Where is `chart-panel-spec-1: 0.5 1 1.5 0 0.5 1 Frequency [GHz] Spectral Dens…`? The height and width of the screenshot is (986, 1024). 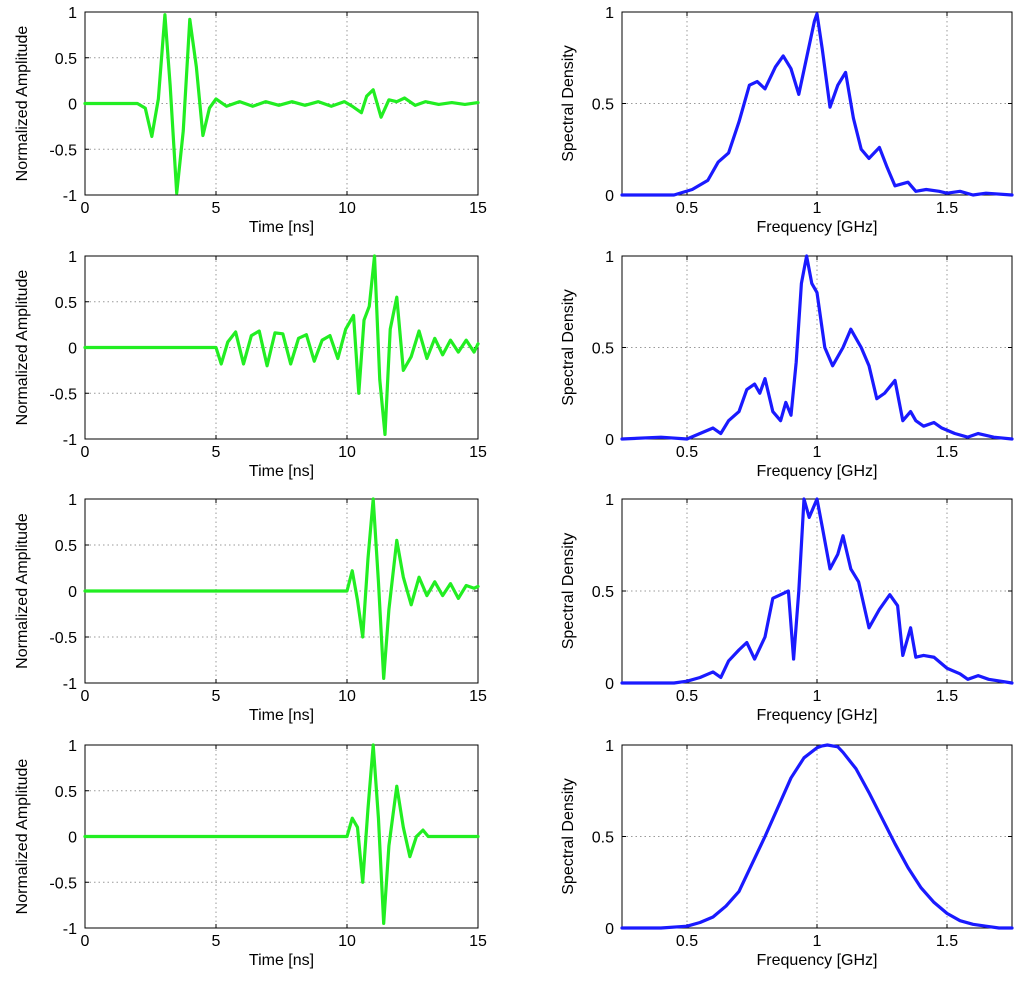 chart-panel-spec-1: 0.5 1 1.5 0 0.5 1 Frequency [GHz] Spectral Dens… is located at coordinates (787, 120).